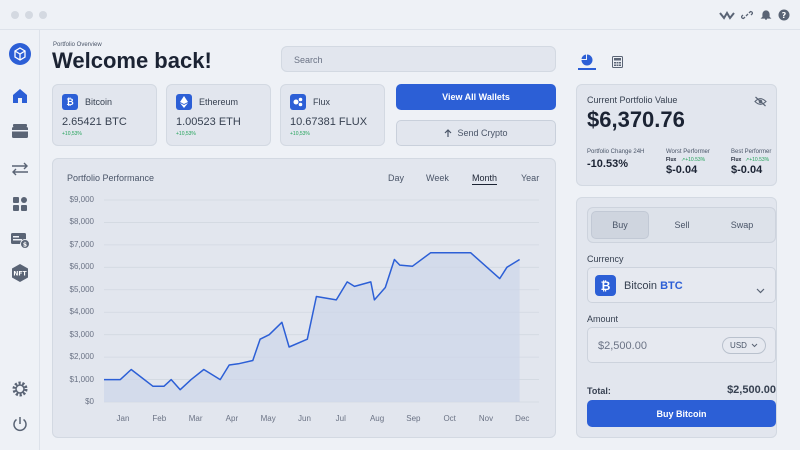  What do you see at coordinates (232, 418) in the screenshot?
I see `x-tick-label: Apr` at bounding box center [232, 418].